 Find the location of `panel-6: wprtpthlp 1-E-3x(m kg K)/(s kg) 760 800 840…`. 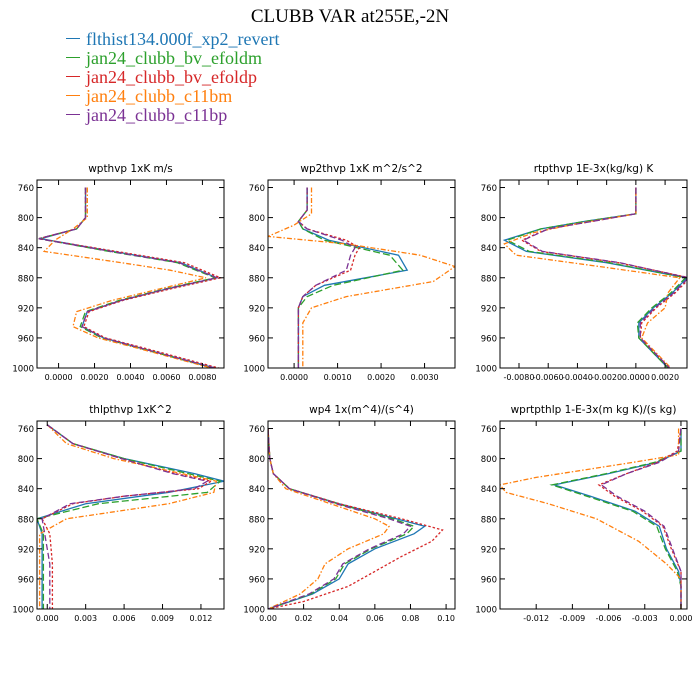

panel-6: wprtpthlp 1-E-3x(m kg K)/(s kg) 760 800 840… is located at coordinates (583, 513).